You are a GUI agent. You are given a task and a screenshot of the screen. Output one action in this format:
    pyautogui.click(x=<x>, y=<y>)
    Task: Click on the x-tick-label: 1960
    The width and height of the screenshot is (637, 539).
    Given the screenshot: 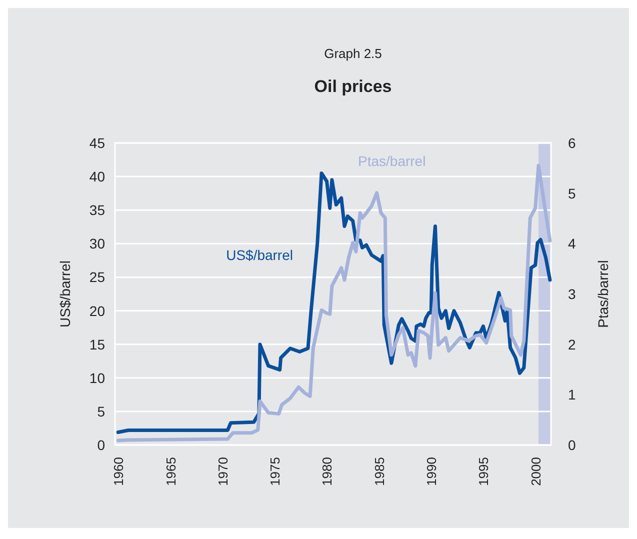 What is the action you would take?
    pyautogui.click(x=118, y=471)
    